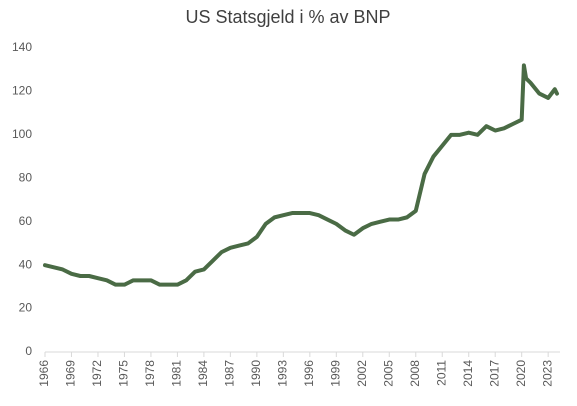 This screenshot has height=406, width=577. What do you see at coordinates (203, 373) in the screenshot?
I see `x-tick-label: 1984` at bounding box center [203, 373].